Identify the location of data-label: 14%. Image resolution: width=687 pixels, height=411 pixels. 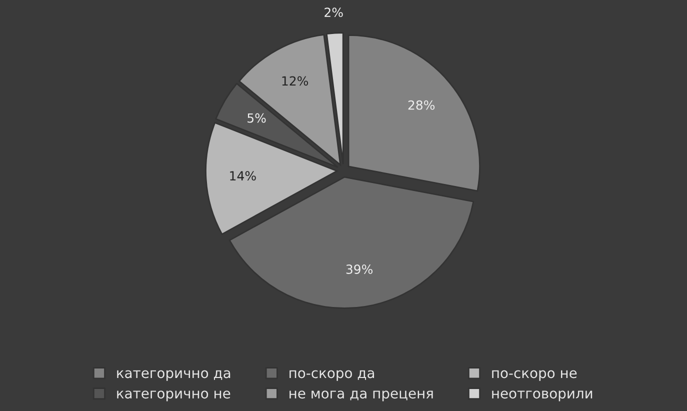
(243, 176).